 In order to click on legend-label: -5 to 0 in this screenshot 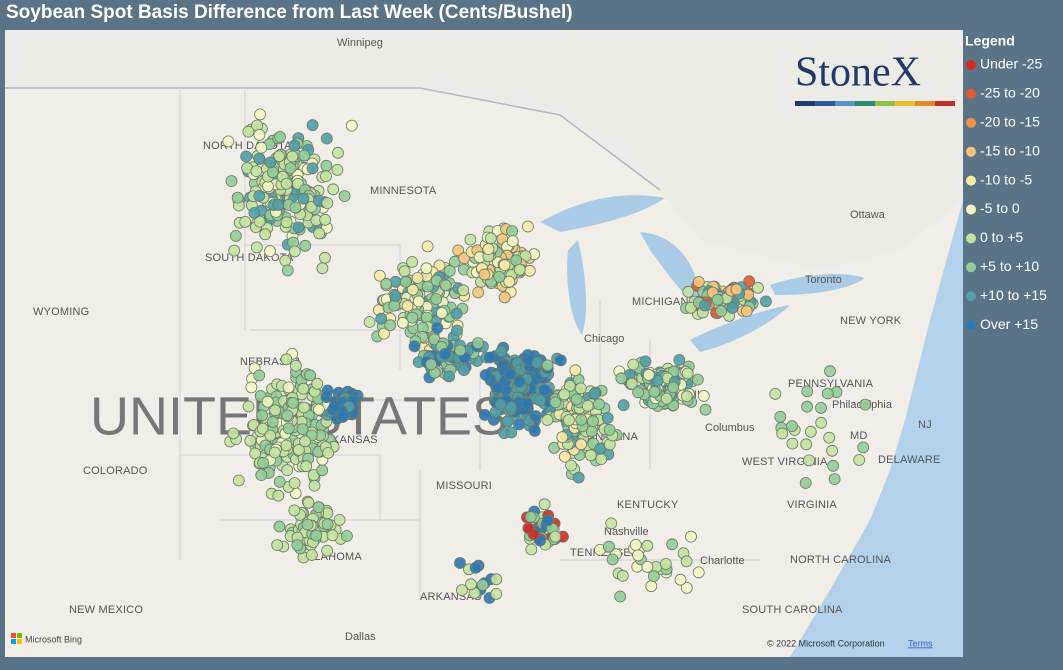, I will do `click(1000, 208)`.